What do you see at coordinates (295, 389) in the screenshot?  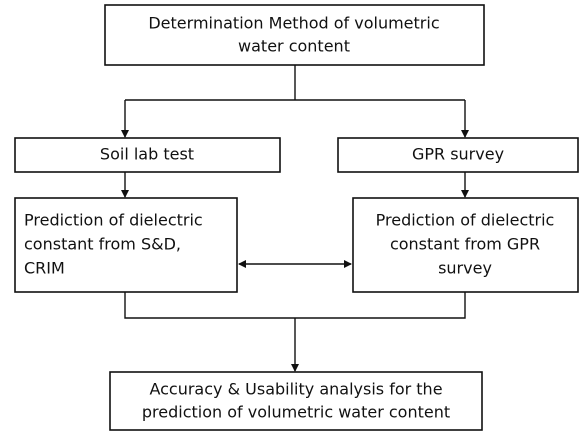 I see `box-text: Accuracy & Usability analysis for the` at bounding box center [295, 389].